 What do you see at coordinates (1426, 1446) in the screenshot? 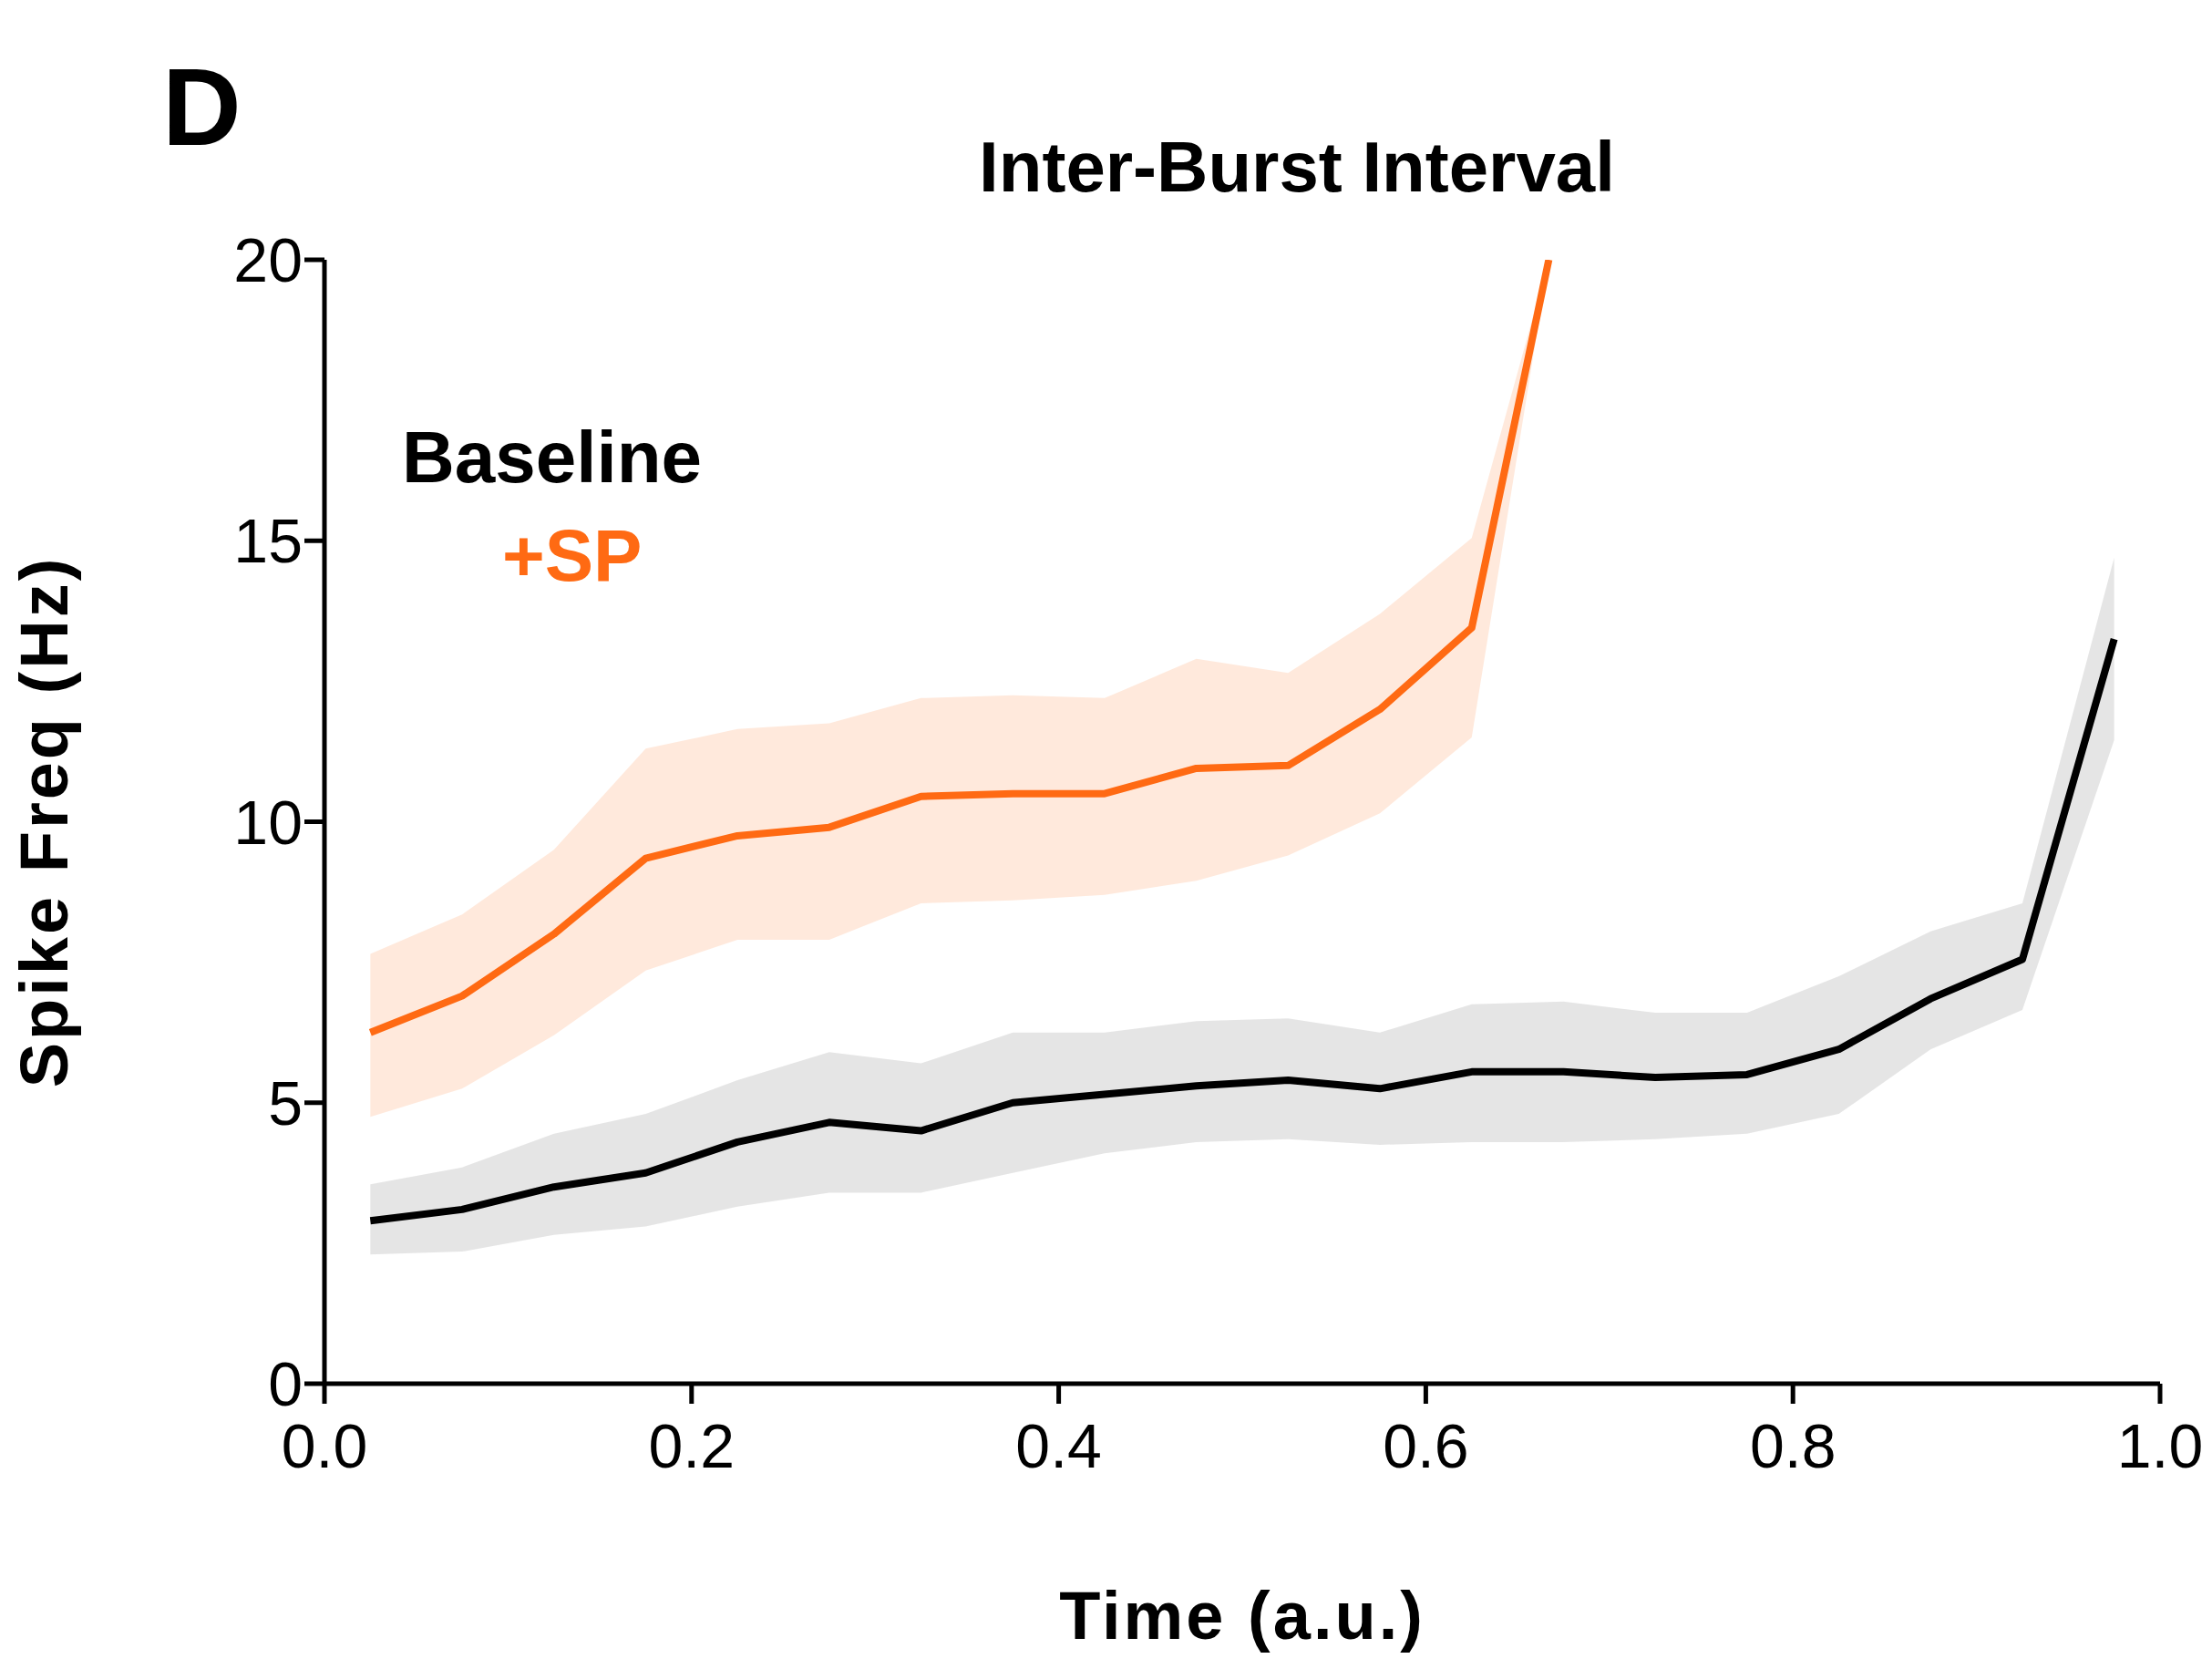
I see `x-tick-label: 0.6` at bounding box center [1426, 1446].